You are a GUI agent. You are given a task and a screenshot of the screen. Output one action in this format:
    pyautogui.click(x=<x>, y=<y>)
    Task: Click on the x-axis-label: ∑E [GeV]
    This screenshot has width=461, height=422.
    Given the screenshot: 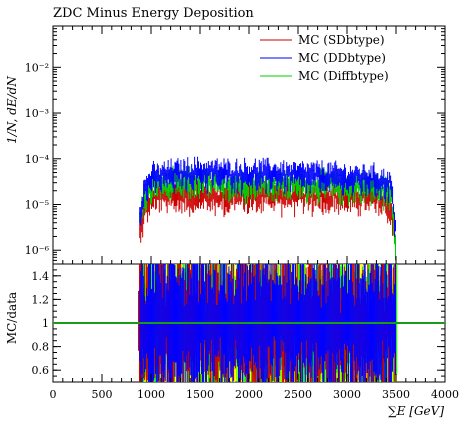 What is the action you would take?
    pyautogui.click(x=416, y=411)
    